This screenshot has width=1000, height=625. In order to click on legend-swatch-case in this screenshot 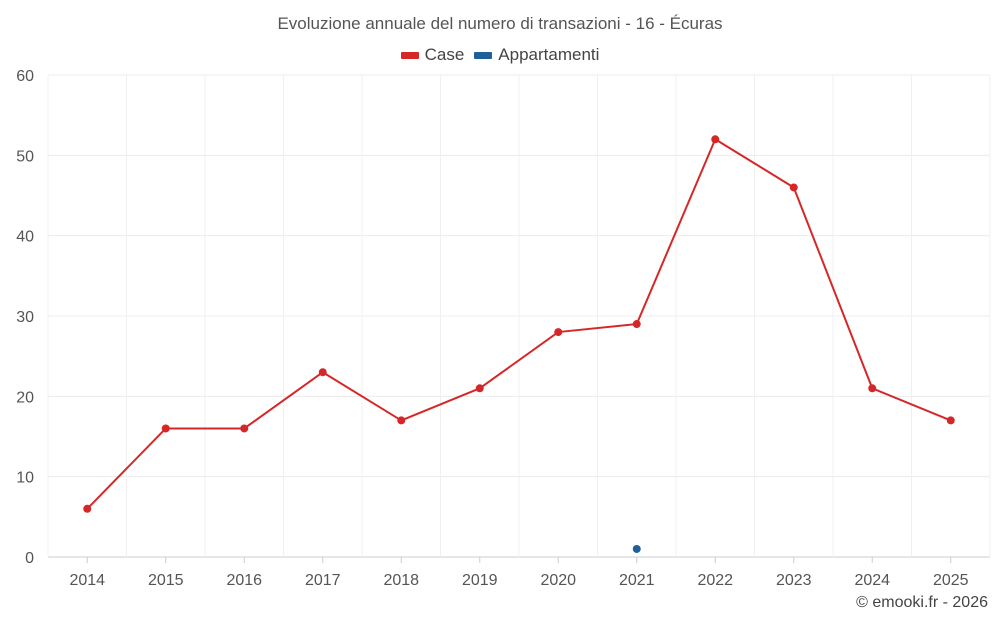, I will do `click(409, 55)`.